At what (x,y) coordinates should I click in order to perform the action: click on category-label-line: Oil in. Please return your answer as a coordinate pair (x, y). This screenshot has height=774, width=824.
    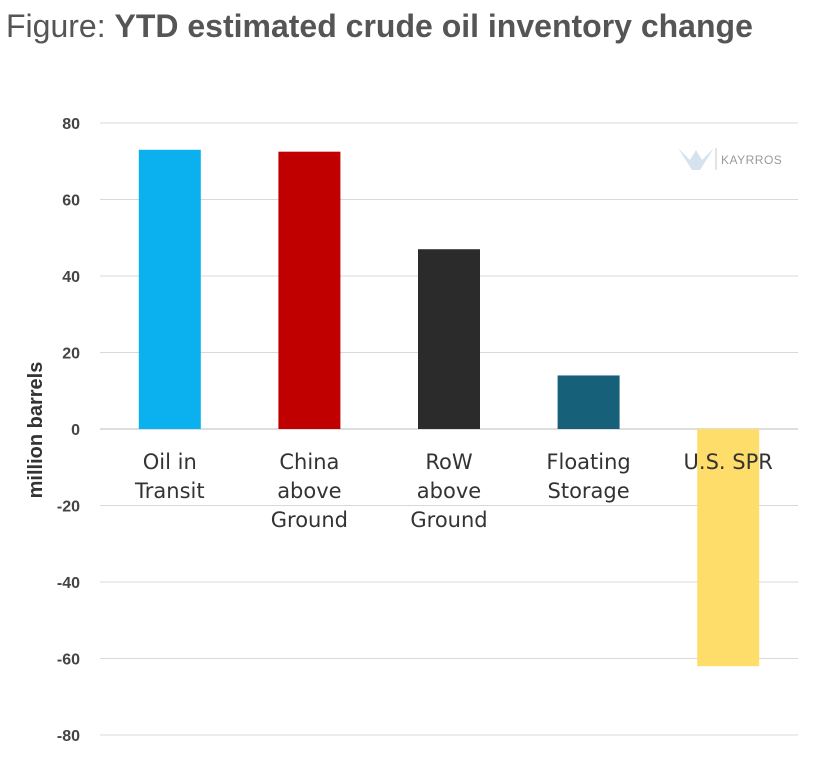
    Looking at the image, I should click on (170, 462).